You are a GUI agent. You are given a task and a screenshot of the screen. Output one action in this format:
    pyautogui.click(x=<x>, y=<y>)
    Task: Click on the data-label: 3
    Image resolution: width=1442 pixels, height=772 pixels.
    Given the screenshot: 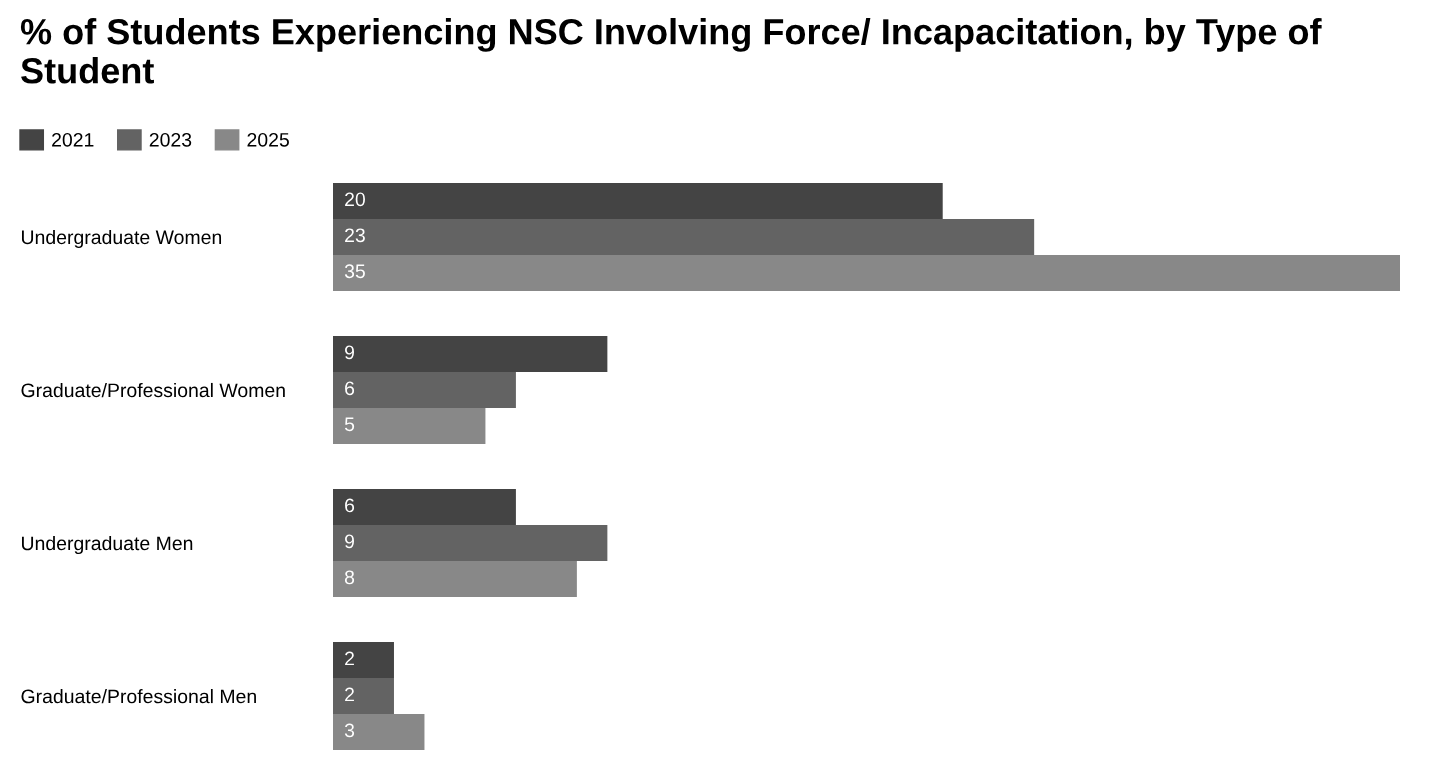 What is the action you would take?
    pyautogui.click(x=349, y=730)
    